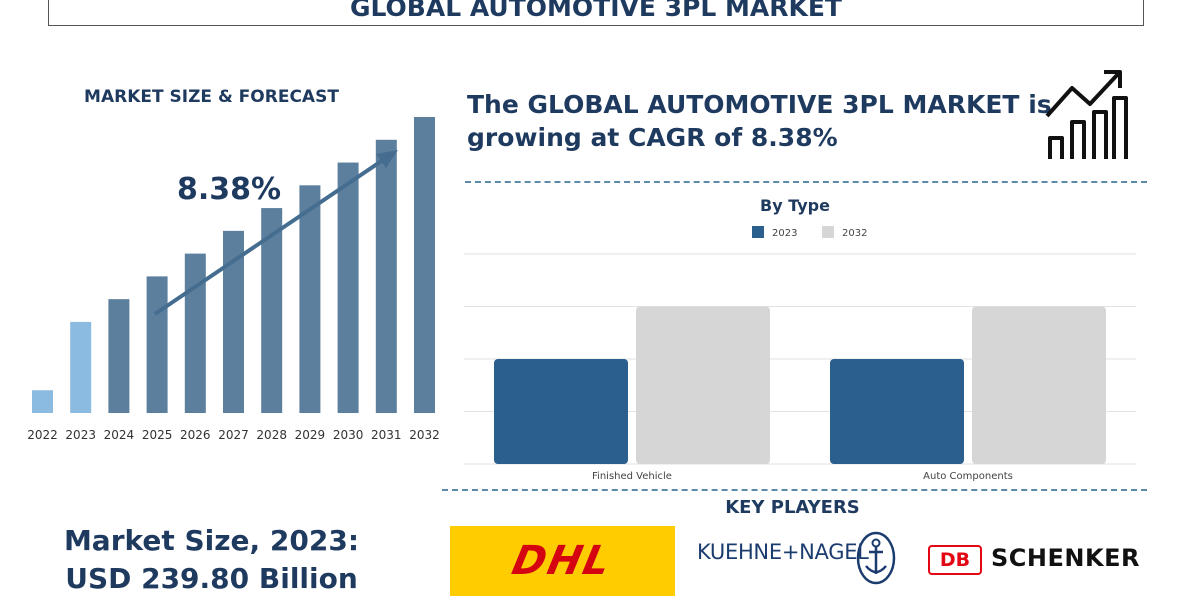 The width and height of the screenshot is (1200, 600). Describe the element at coordinates (211, 540) in the screenshot. I see `market-size-line-1: Market Size, 2023:` at that location.